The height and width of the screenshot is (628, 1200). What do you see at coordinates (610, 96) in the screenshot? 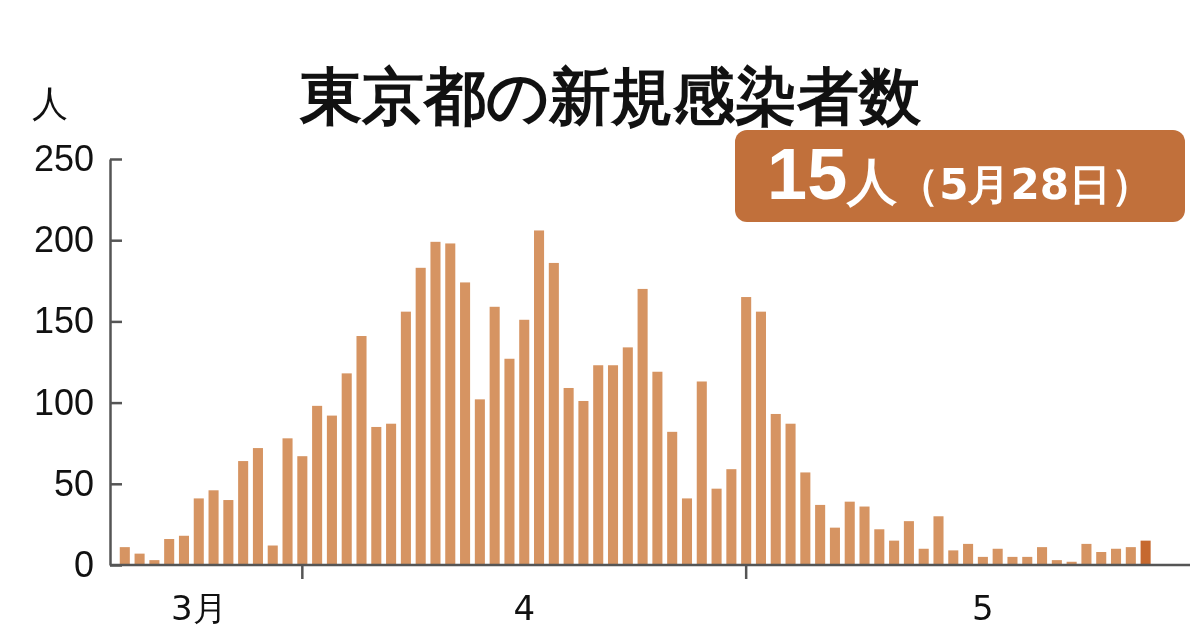
I see `chart-title: 東京都の新規感染者数` at bounding box center [610, 96].